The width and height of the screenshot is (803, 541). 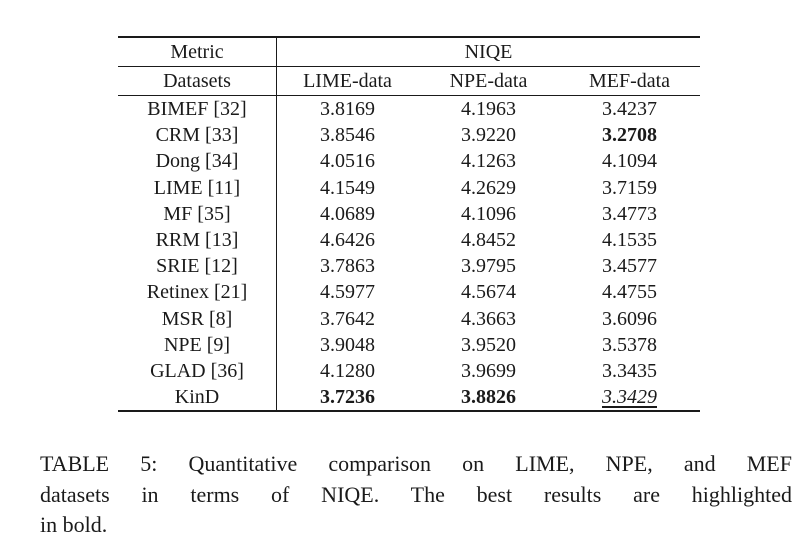 I want to click on value-cell: 4.2629, so click(x=488, y=187).